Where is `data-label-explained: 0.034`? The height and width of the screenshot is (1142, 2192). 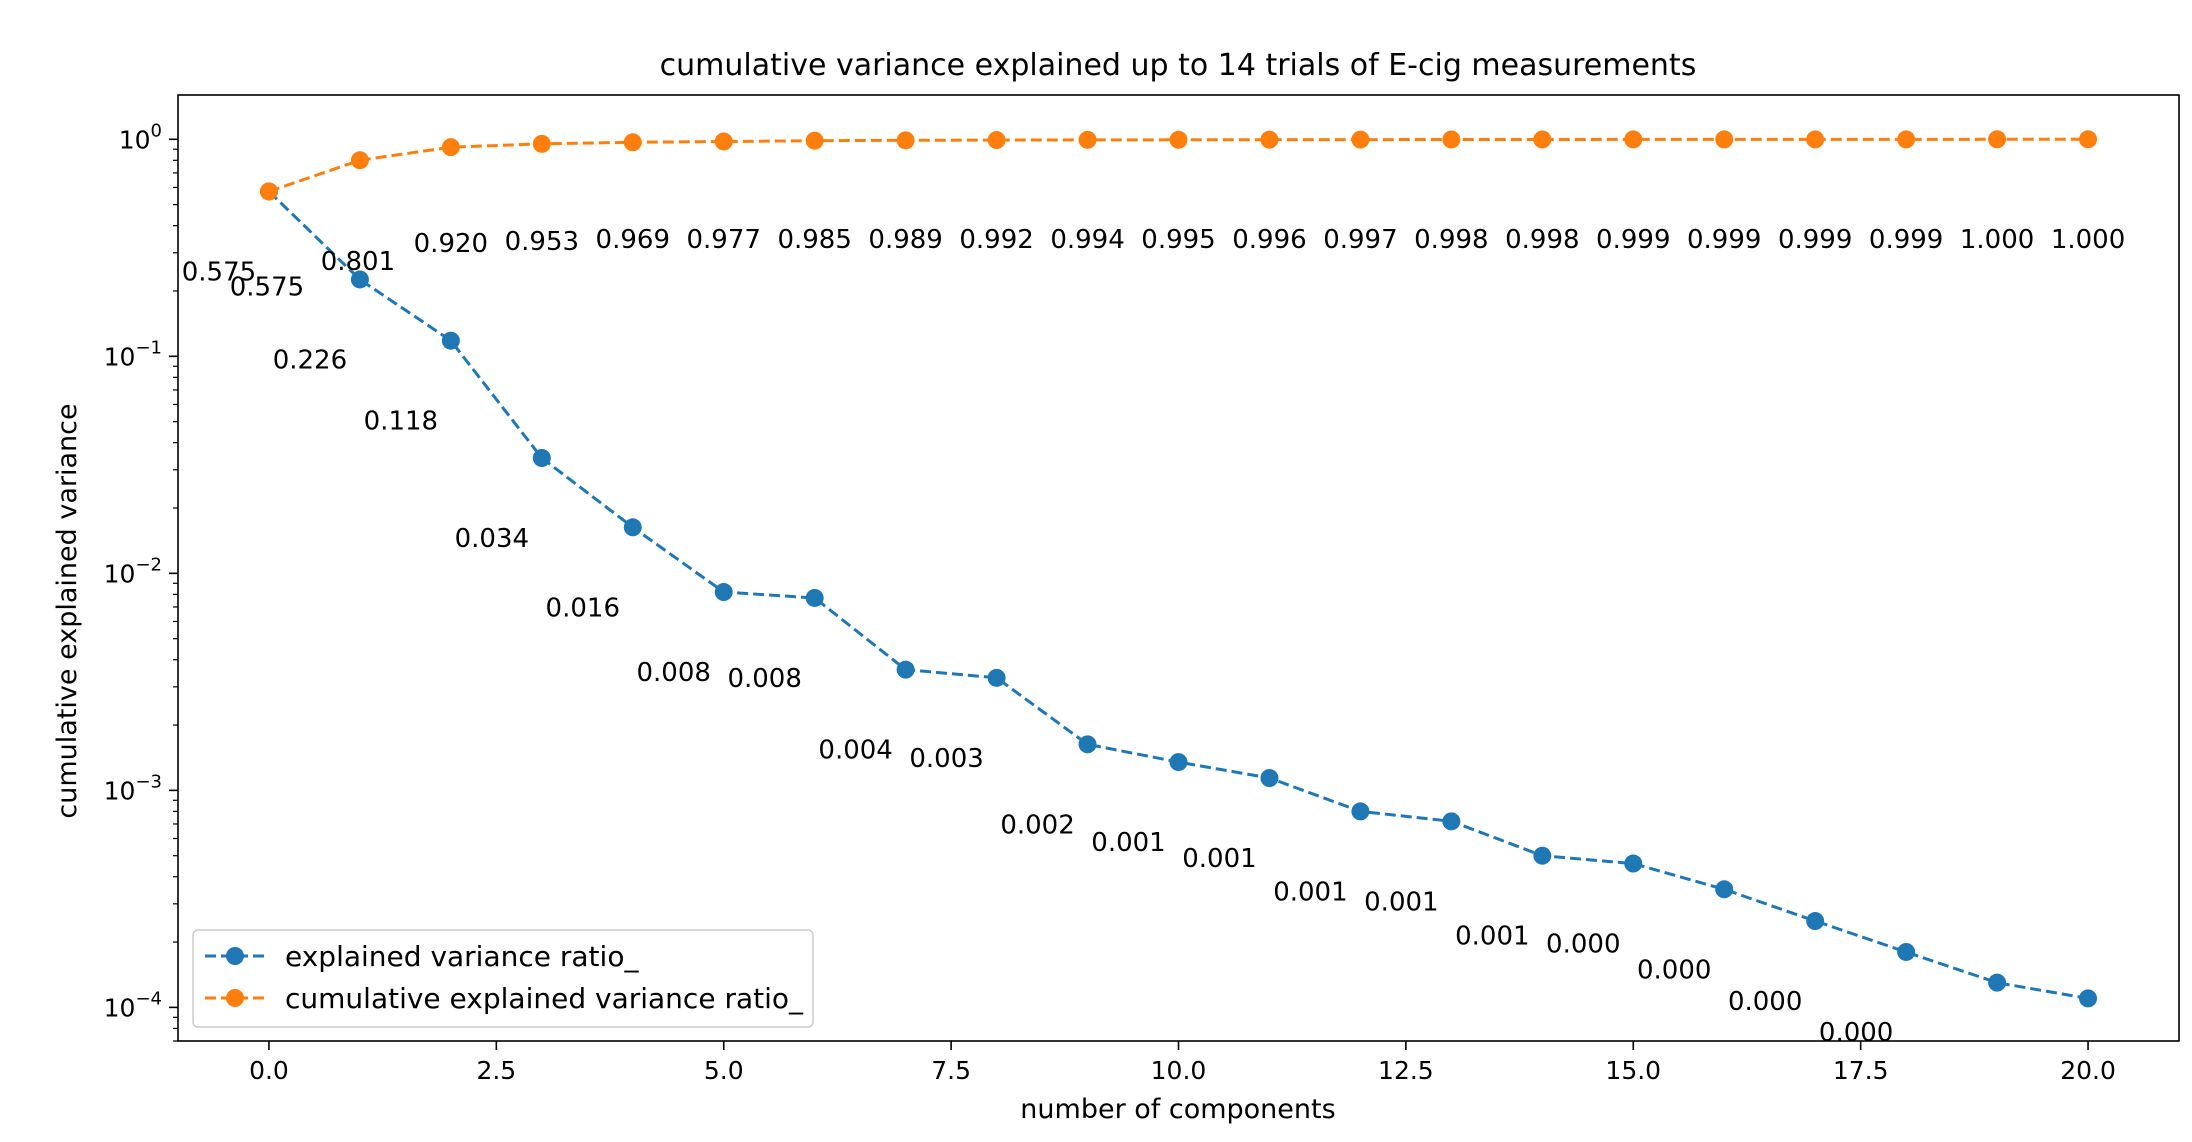
data-label-explained: 0.034 is located at coordinates (492, 539).